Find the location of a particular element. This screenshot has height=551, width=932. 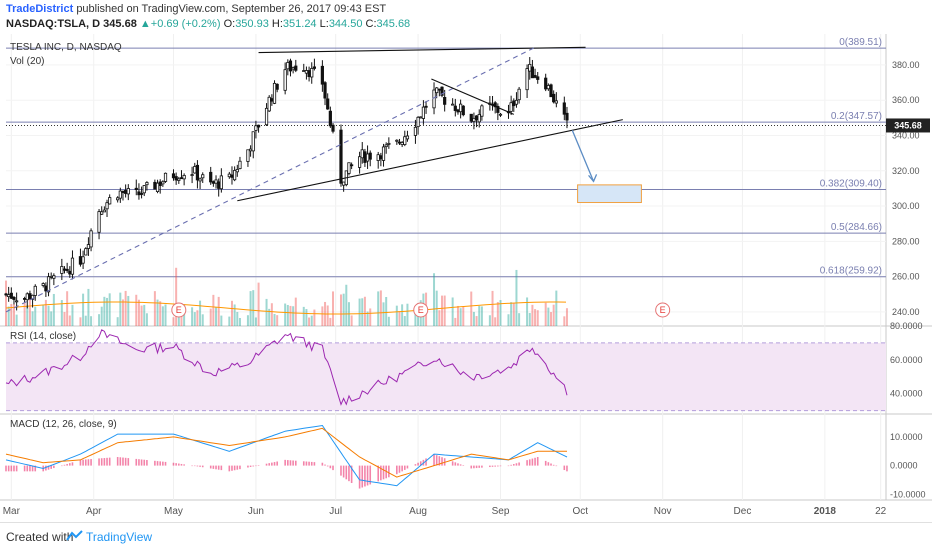

last-price-tag-label: 345.68 is located at coordinates (908, 125).